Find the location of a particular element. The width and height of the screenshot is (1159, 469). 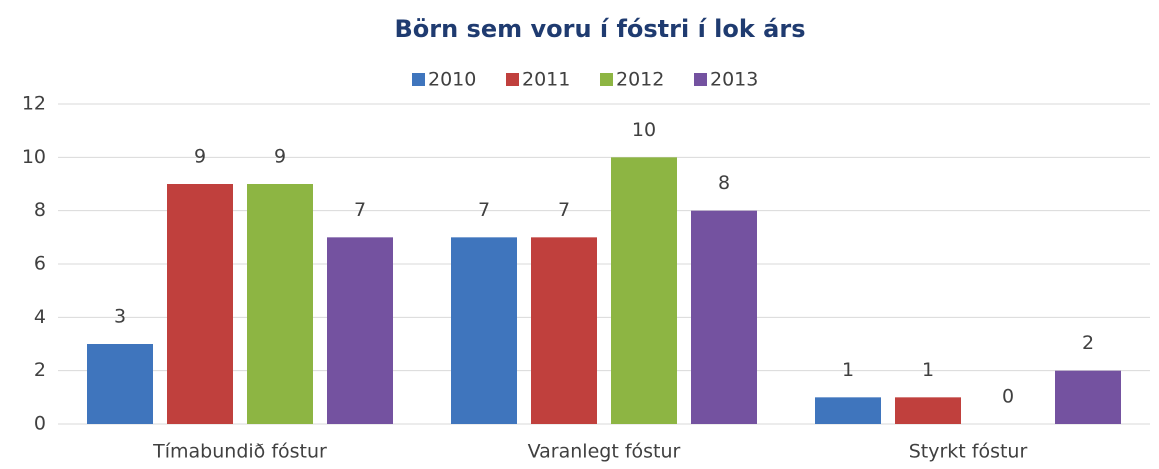

y-tick-label: 6 is located at coordinates (40, 264).